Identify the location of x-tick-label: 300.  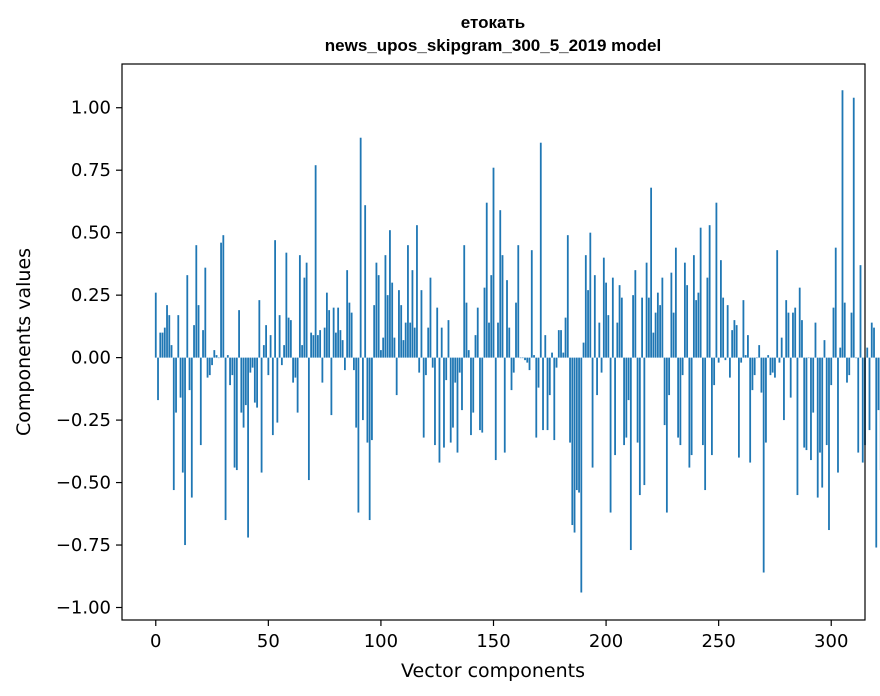
(831, 641).